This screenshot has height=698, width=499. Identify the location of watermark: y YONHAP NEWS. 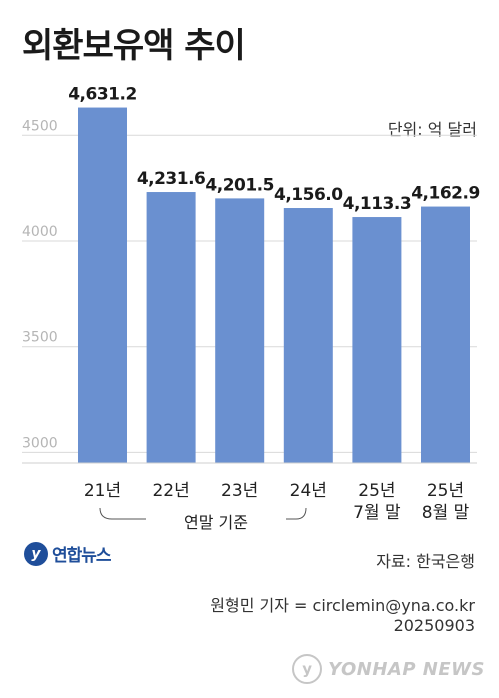
(388, 669).